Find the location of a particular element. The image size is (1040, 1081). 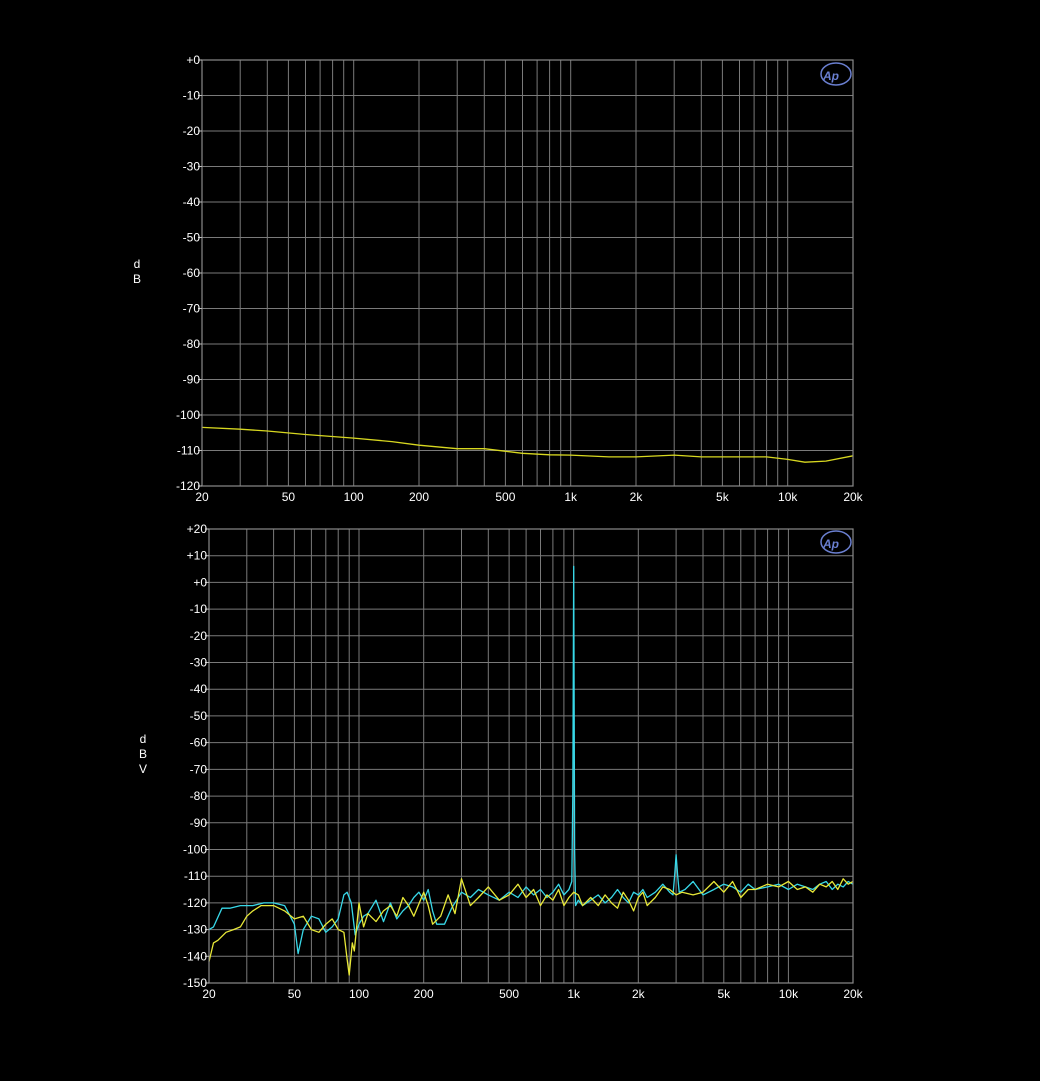

chart-top-logo: Ap is located at coordinates (836, 74).